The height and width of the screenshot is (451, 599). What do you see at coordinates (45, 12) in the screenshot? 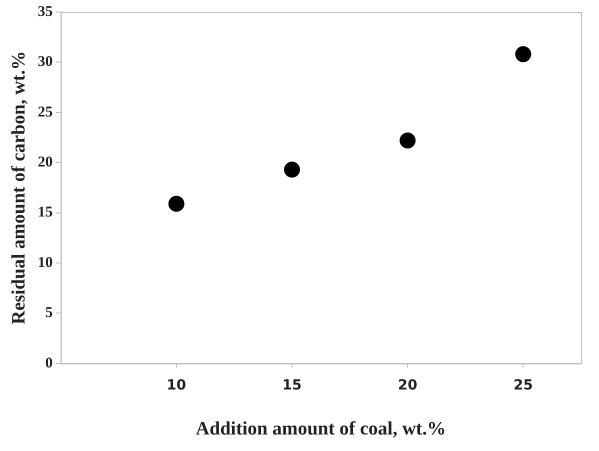
I see `y-tick-label: 35` at bounding box center [45, 12].